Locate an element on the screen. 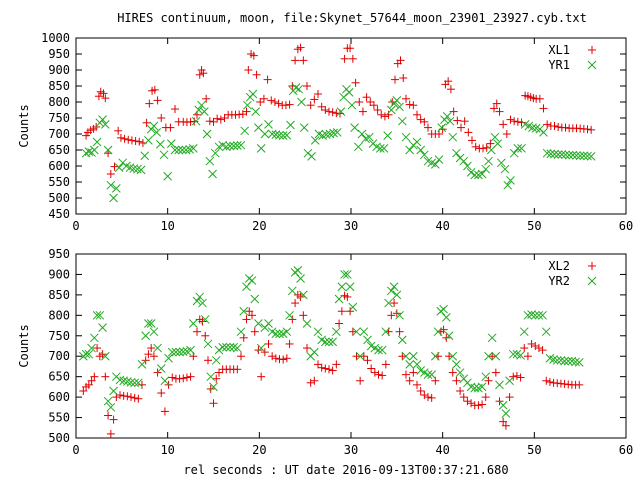 Image resolution: width=640 pixels, height=480 pixels. x-tick-label: 60 is located at coordinates (626, 226).